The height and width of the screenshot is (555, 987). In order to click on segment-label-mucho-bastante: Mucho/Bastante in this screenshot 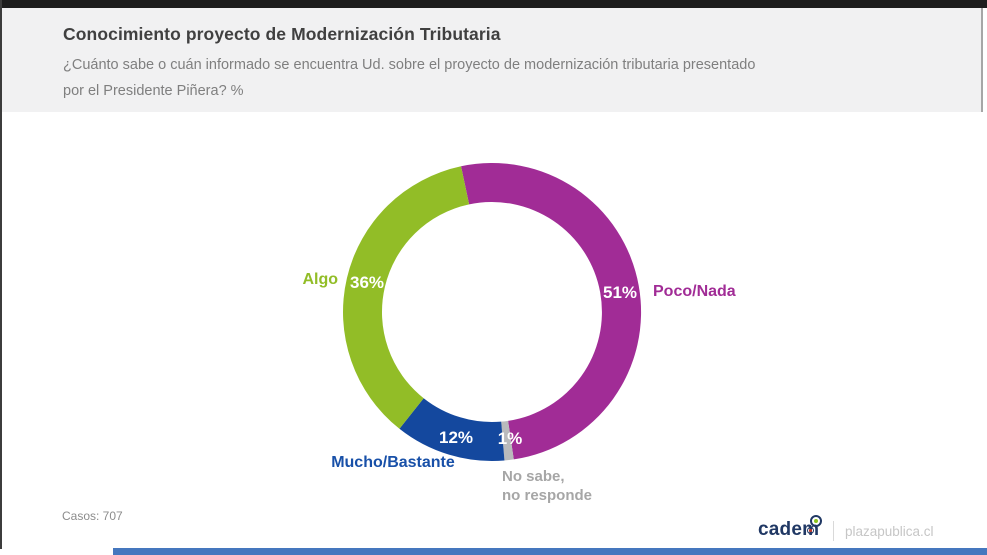, I will do `click(393, 462)`.